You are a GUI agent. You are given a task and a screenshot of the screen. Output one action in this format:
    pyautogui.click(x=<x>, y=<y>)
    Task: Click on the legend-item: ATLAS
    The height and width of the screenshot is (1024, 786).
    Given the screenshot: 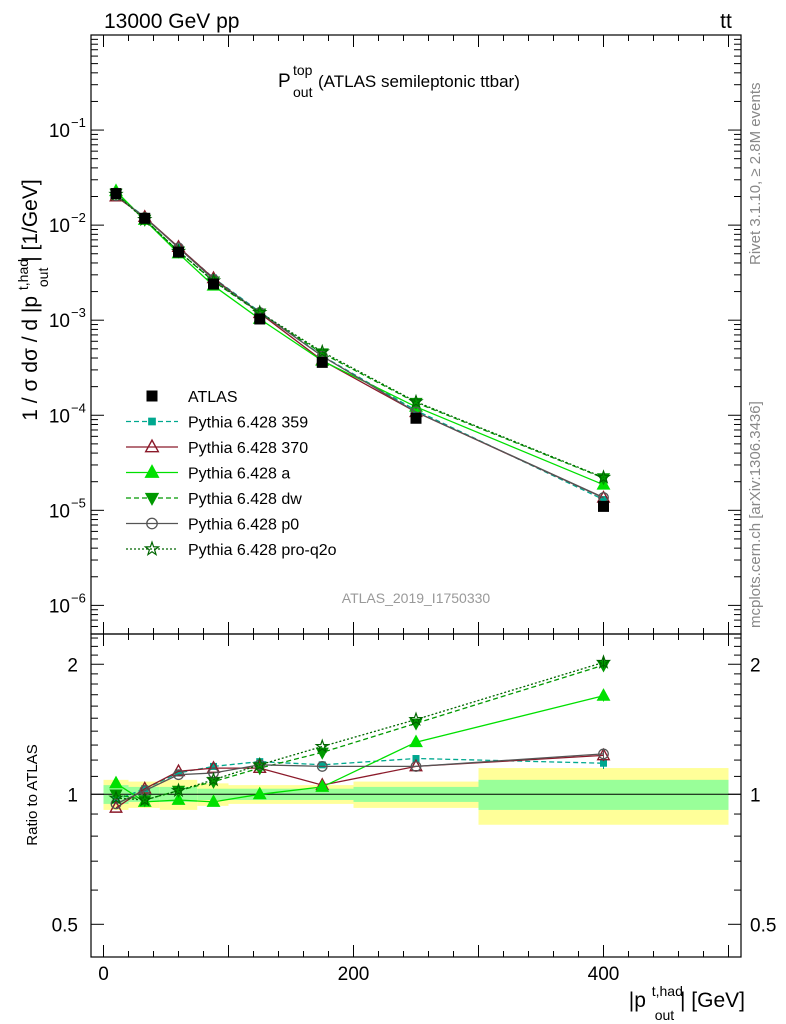 What is the action you would take?
    pyautogui.click(x=192, y=397)
    